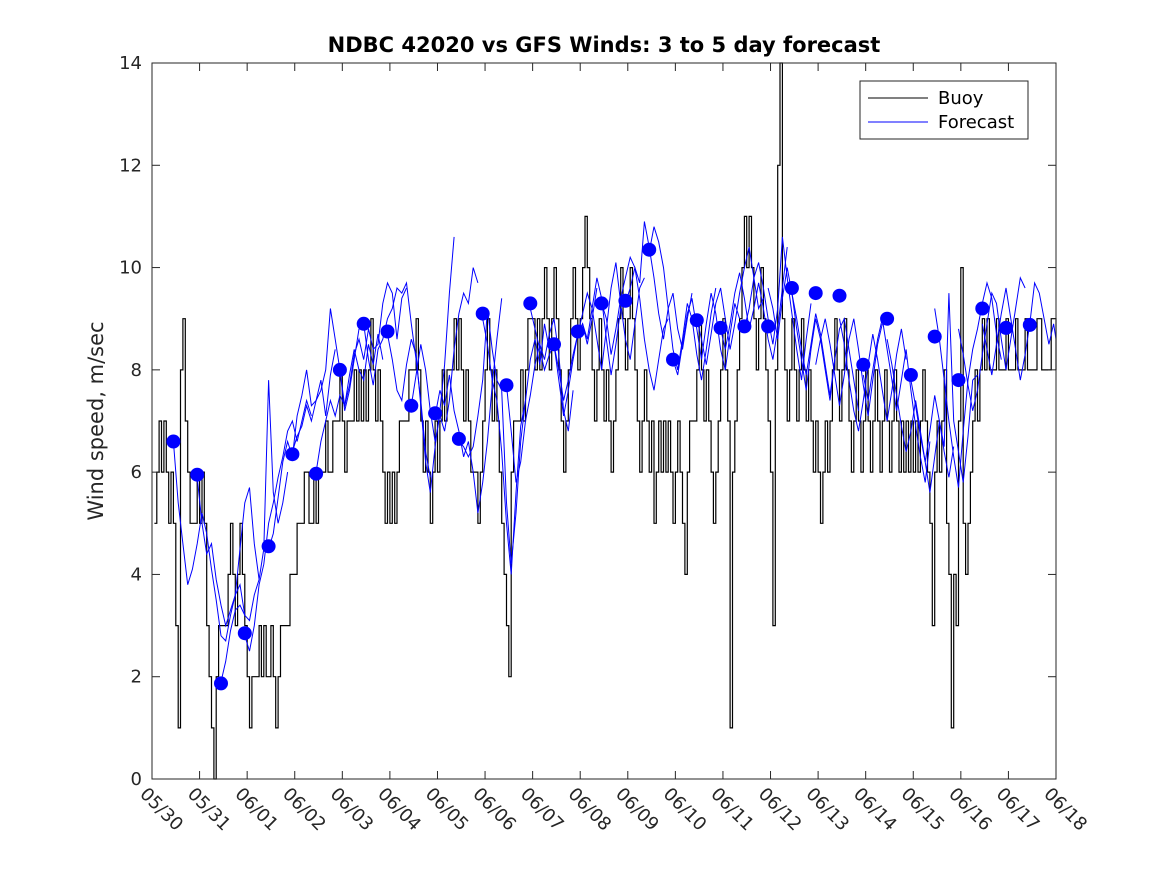 The image size is (1167, 875). I want to click on y-tick-label: 4, so click(136, 574).